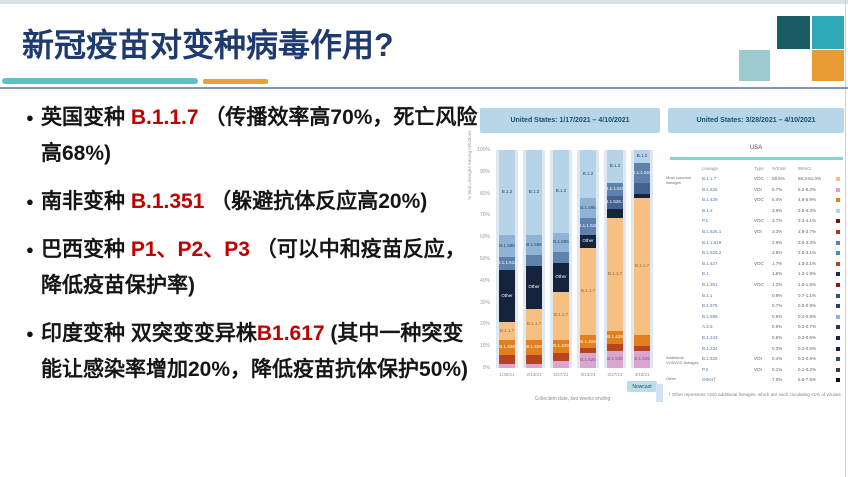 The image size is (848, 477). Describe the element at coordinates (712, 242) in the screenshot. I see `table-cell-lin: B.1.1.519` at that location.